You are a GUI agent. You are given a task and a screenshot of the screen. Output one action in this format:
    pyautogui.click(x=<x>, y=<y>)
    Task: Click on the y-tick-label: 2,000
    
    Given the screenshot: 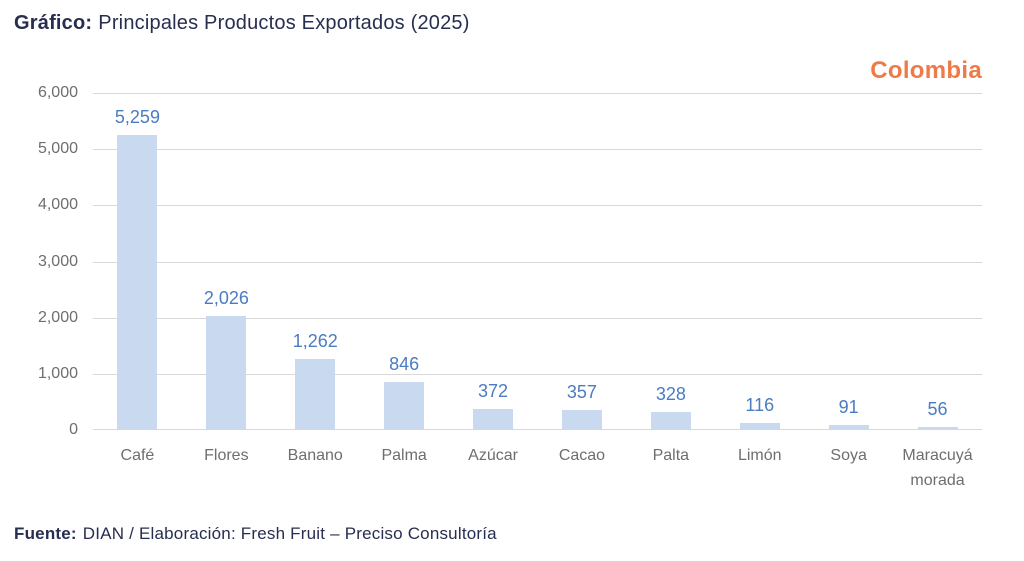 What is the action you would take?
    pyautogui.click(x=57, y=317)
    